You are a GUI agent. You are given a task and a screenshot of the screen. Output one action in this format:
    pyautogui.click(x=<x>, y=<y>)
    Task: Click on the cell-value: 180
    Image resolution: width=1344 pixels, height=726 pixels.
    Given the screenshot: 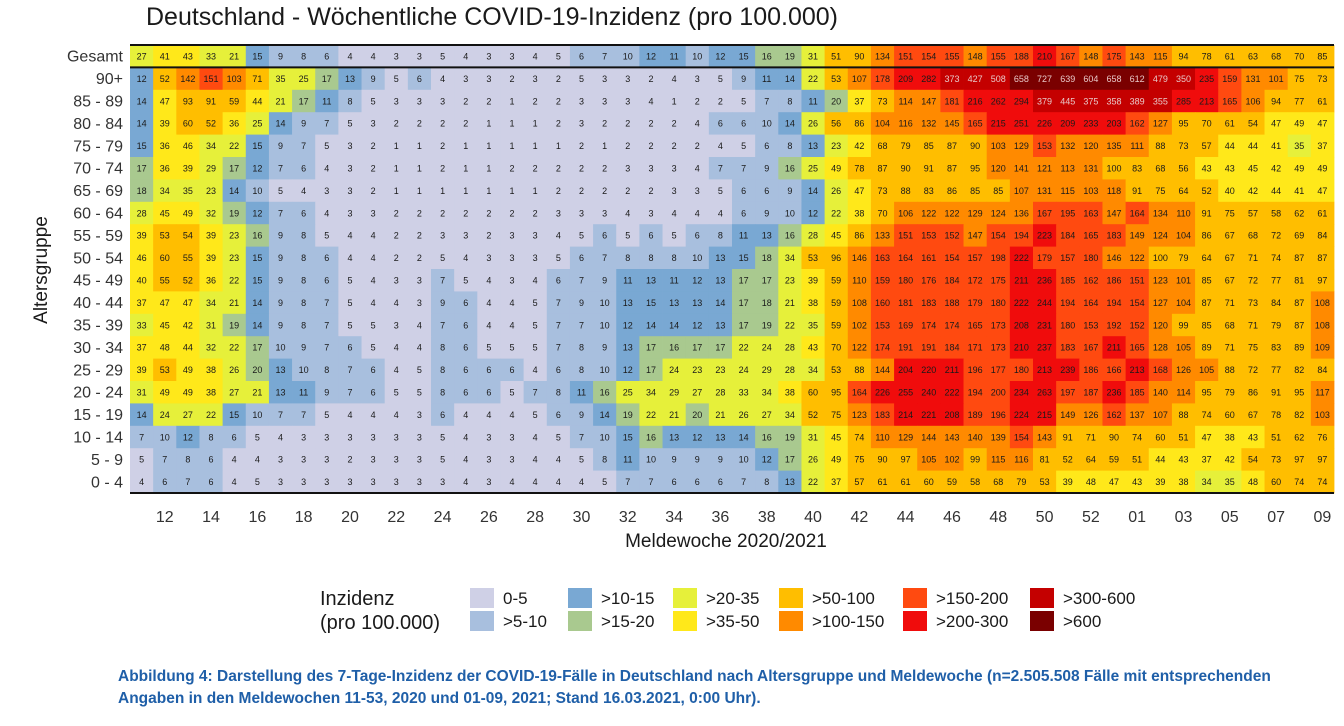 What is the action you would take?
    pyautogui.click(x=998, y=303)
    